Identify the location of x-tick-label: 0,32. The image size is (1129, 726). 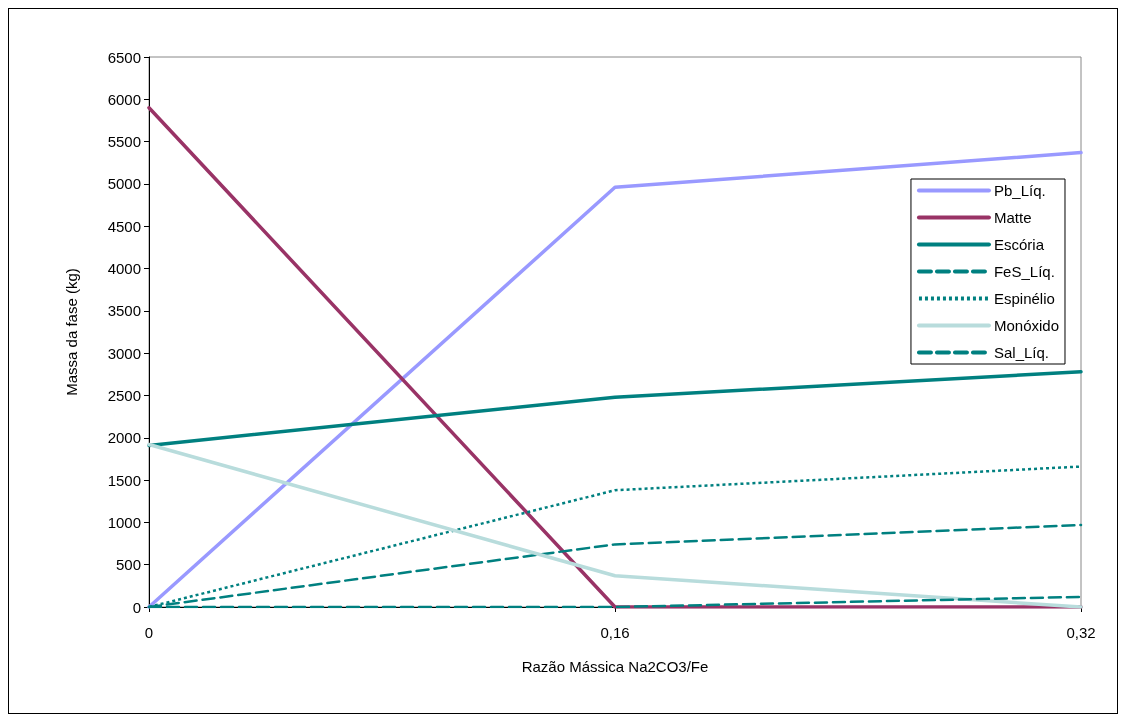
(1081, 632).